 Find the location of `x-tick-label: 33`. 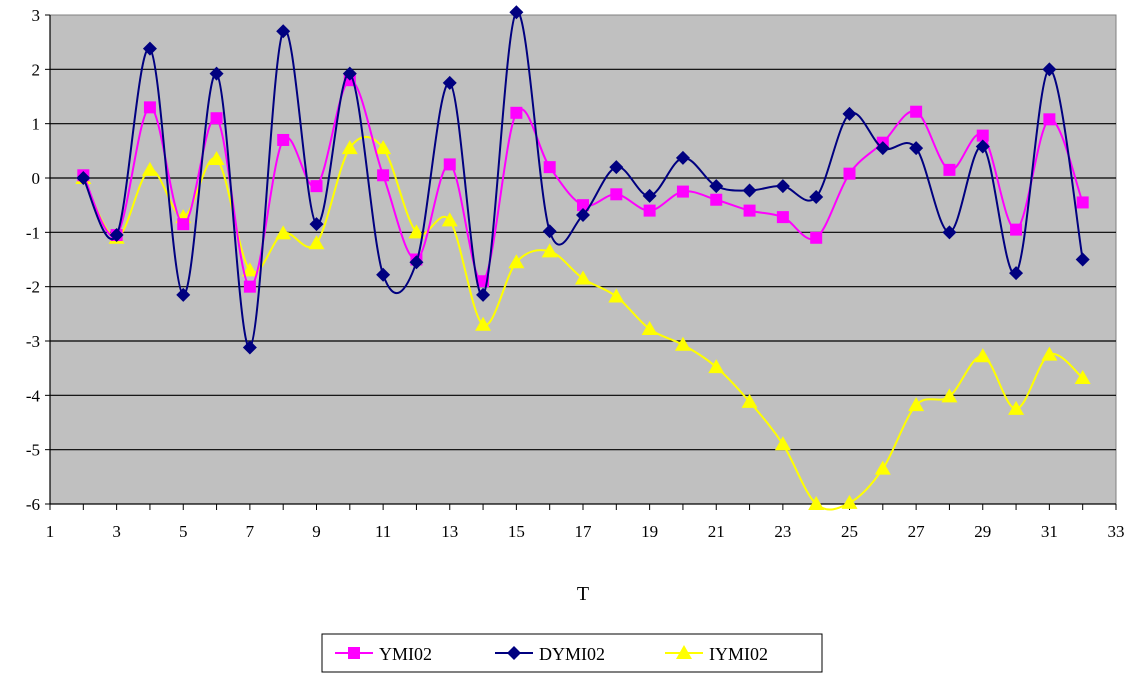

x-tick-label: 33 is located at coordinates (1116, 531).